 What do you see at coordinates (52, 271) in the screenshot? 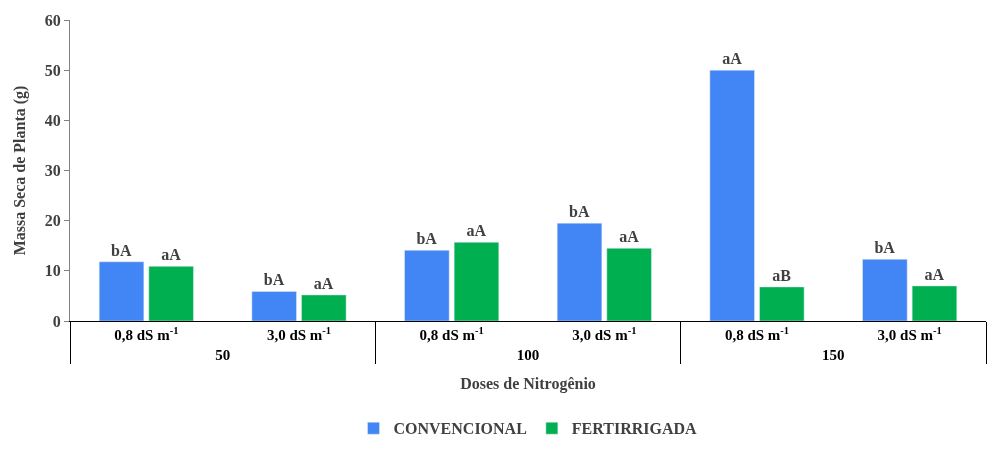
I see `y-tick-label: 10` at bounding box center [52, 271].